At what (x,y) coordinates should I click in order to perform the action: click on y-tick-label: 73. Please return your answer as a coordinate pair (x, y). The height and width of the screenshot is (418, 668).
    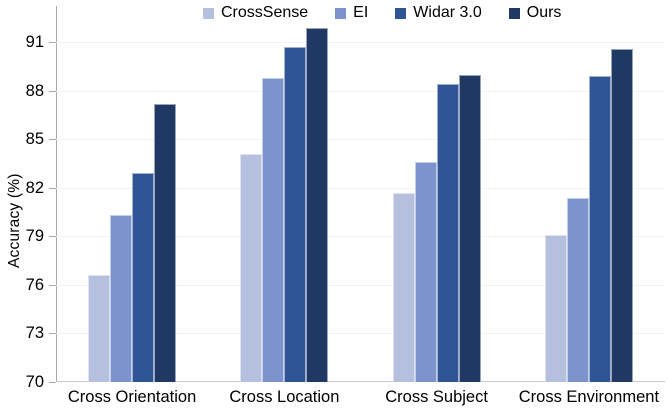
    Looking at the image, I should click on (34, 333).